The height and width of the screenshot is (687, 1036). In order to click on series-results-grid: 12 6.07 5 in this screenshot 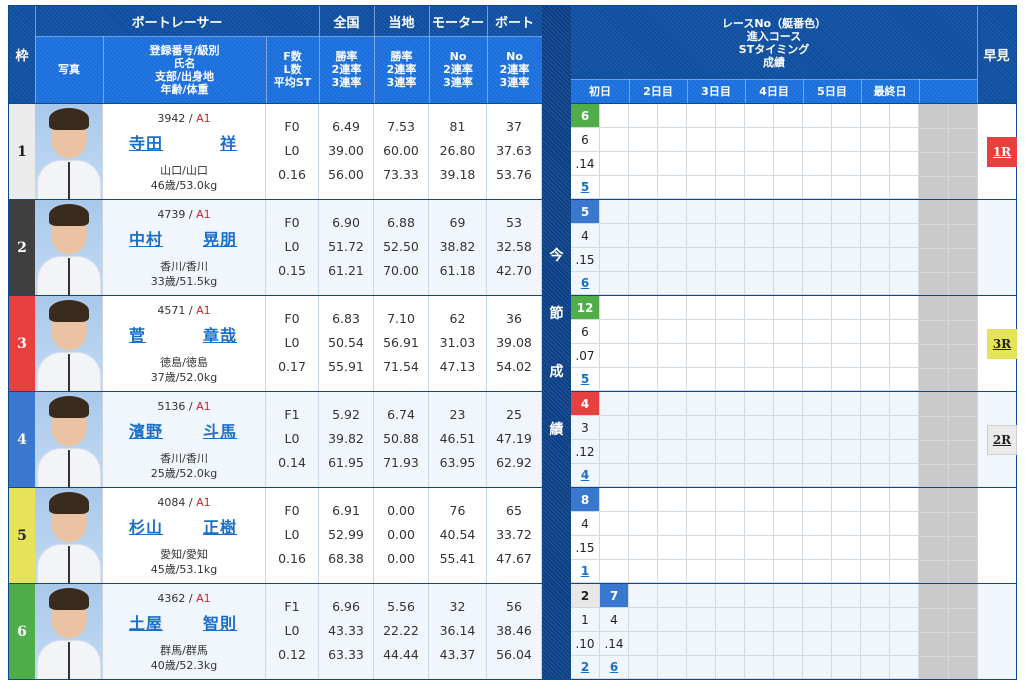, I will do `click(774, 343)`.